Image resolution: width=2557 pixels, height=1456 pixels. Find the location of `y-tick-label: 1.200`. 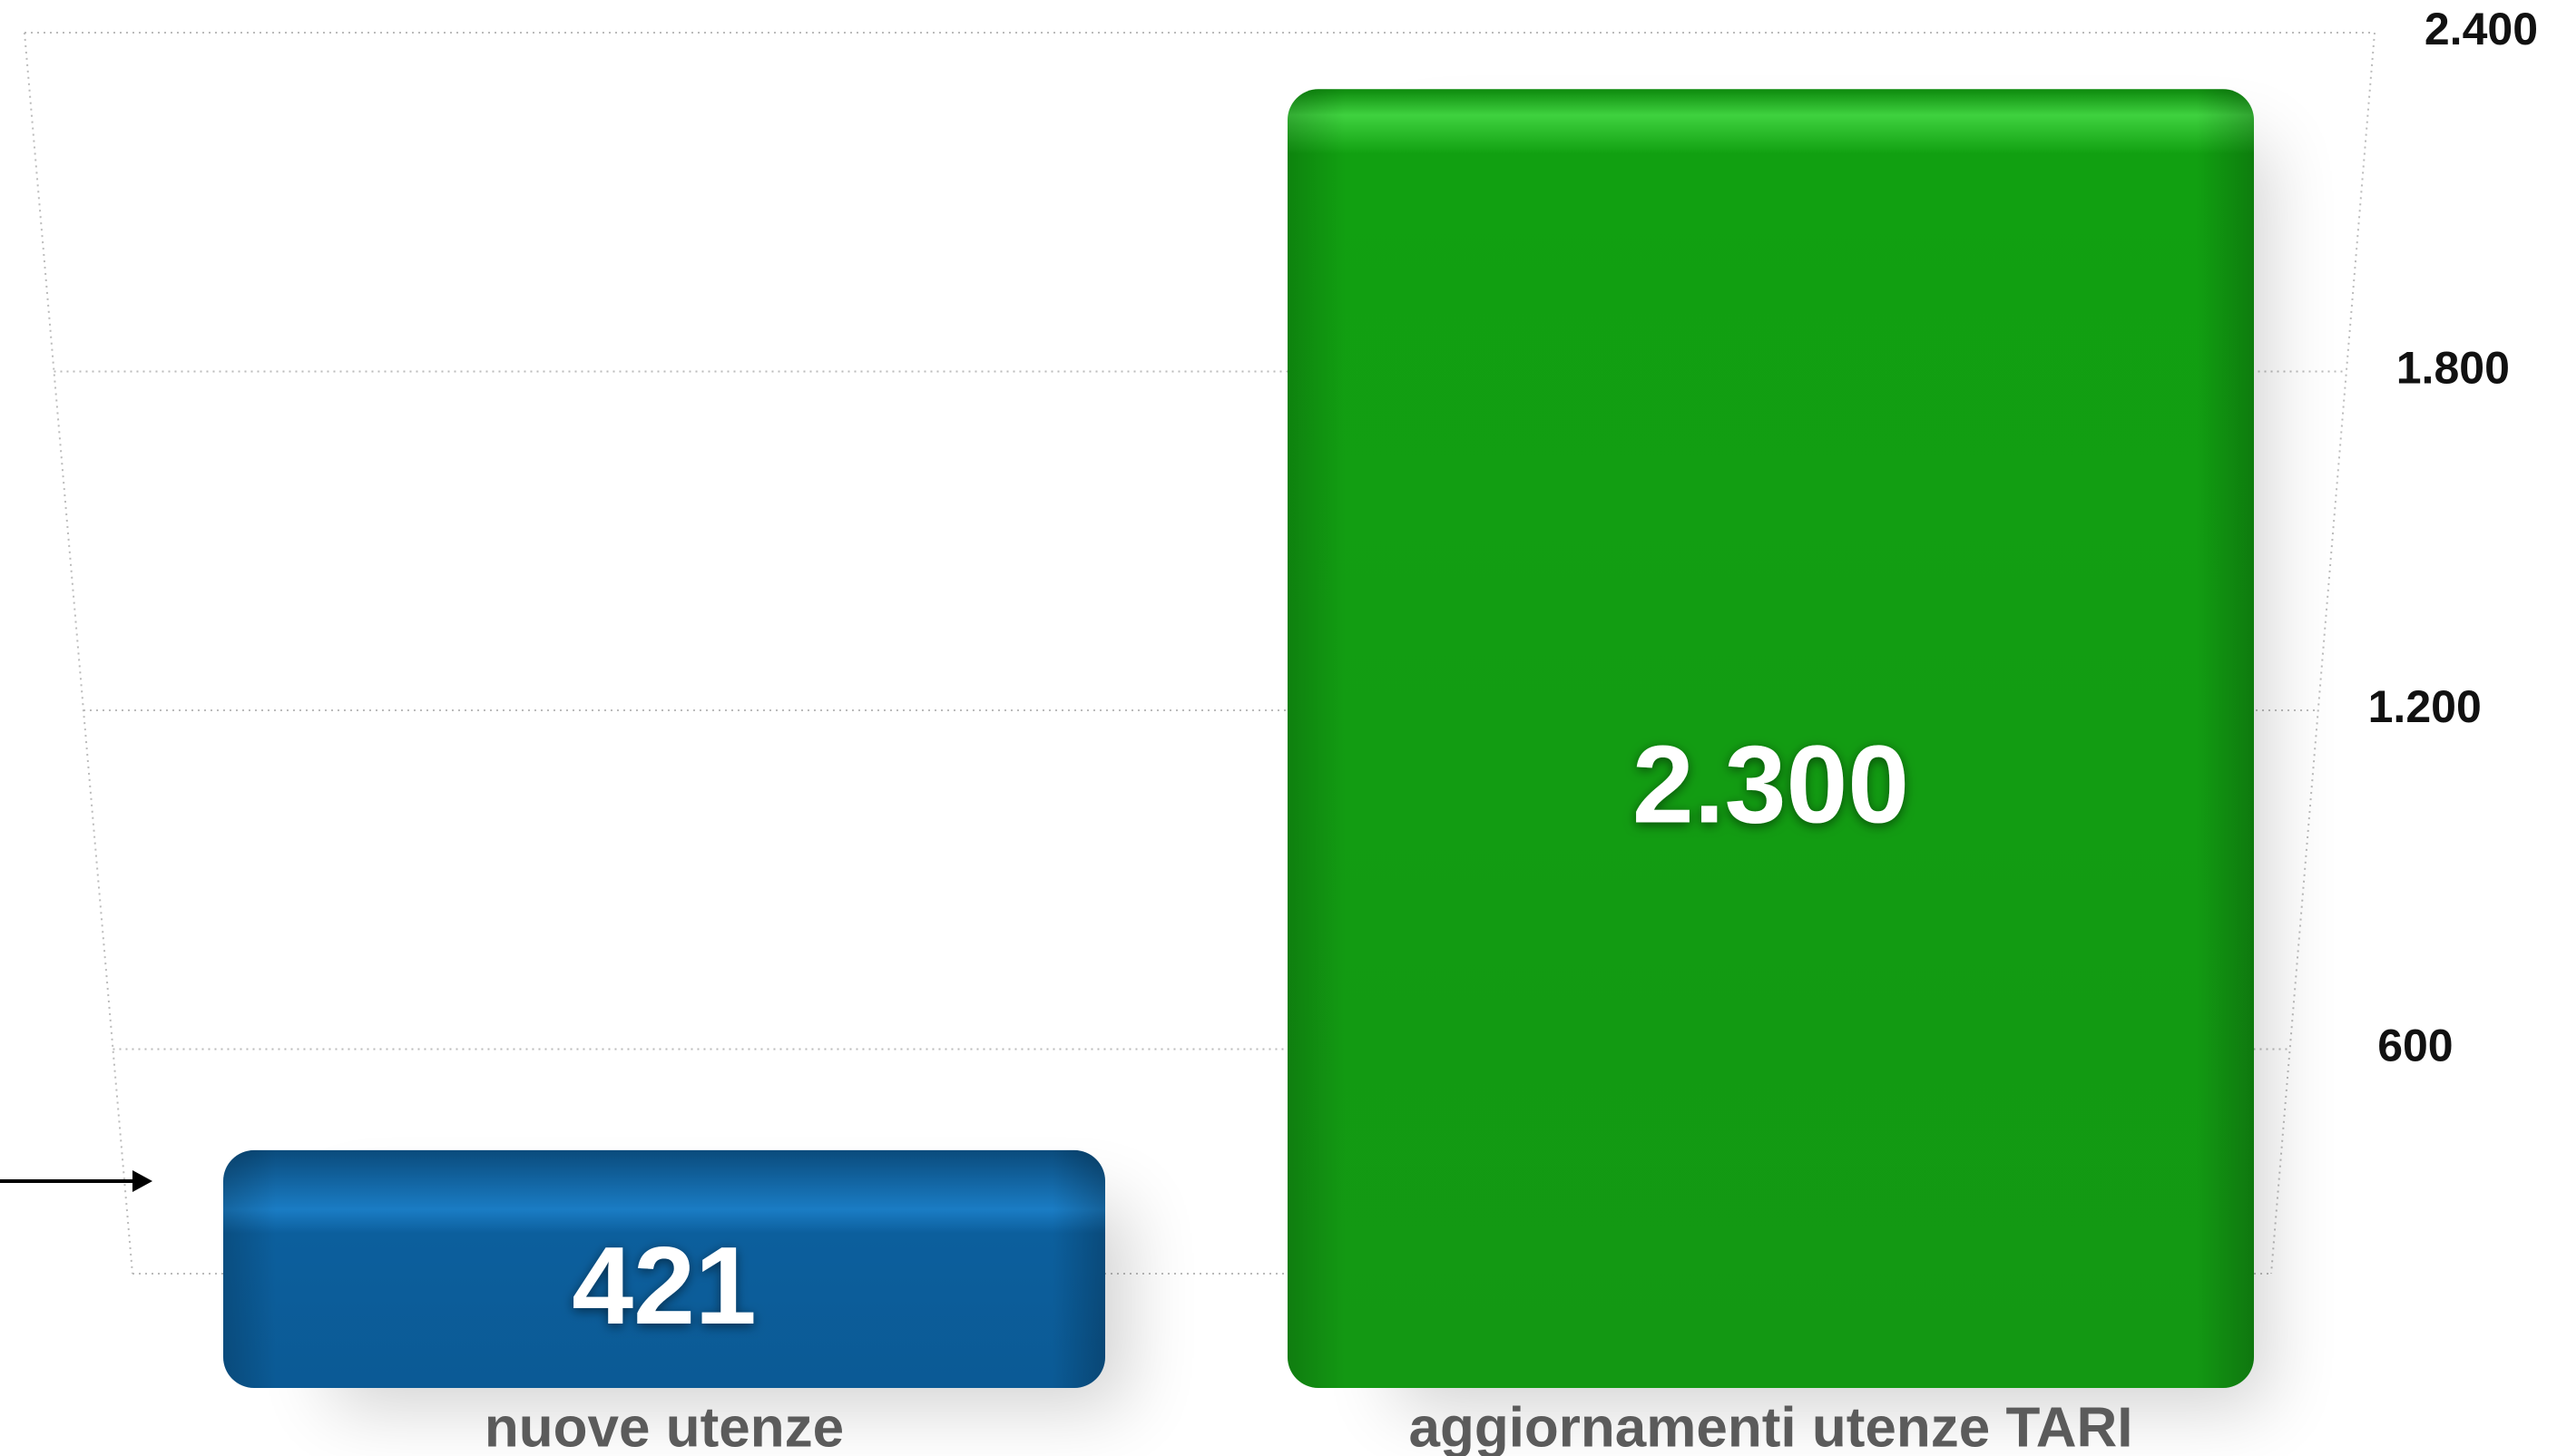

y-tick-label: 1.200 is located at coordinates (2425, 707).